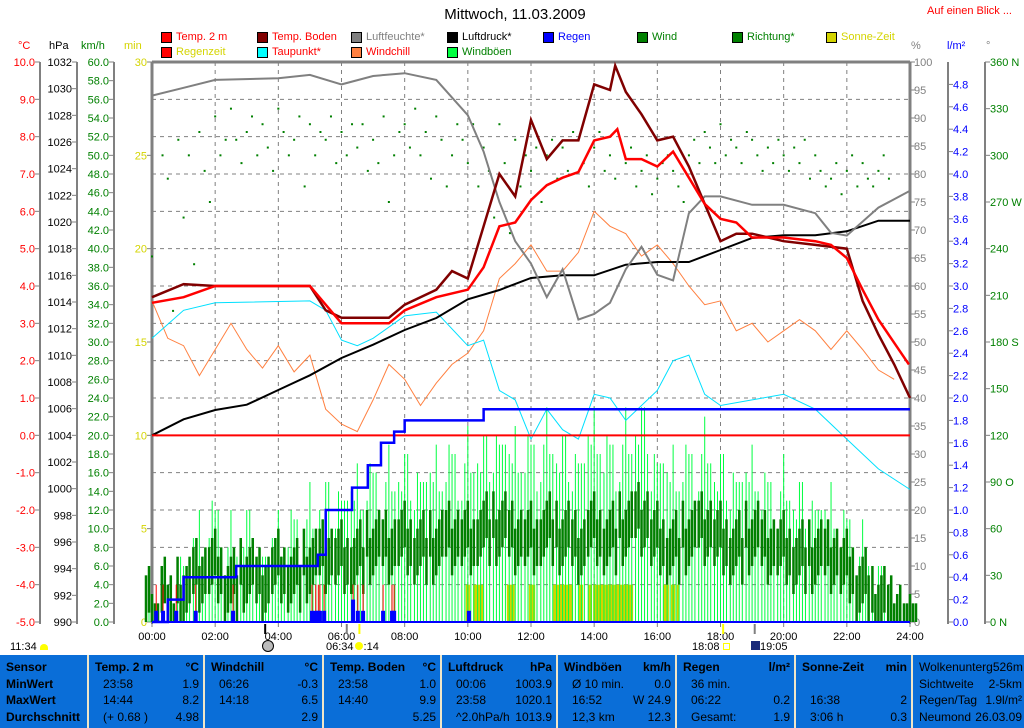 Image resolution: width=1024 pixels, height=728 pixels. I want to click on cell-time: 23:58, so click(118, 683).